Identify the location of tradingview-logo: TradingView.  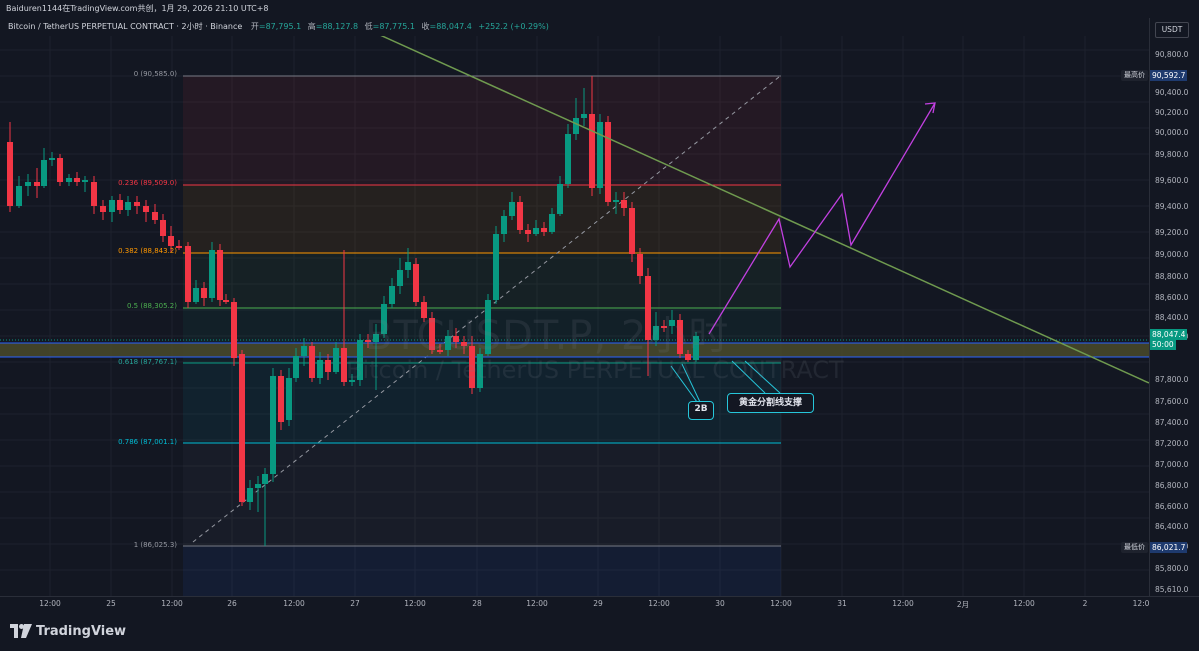
(68, 631).